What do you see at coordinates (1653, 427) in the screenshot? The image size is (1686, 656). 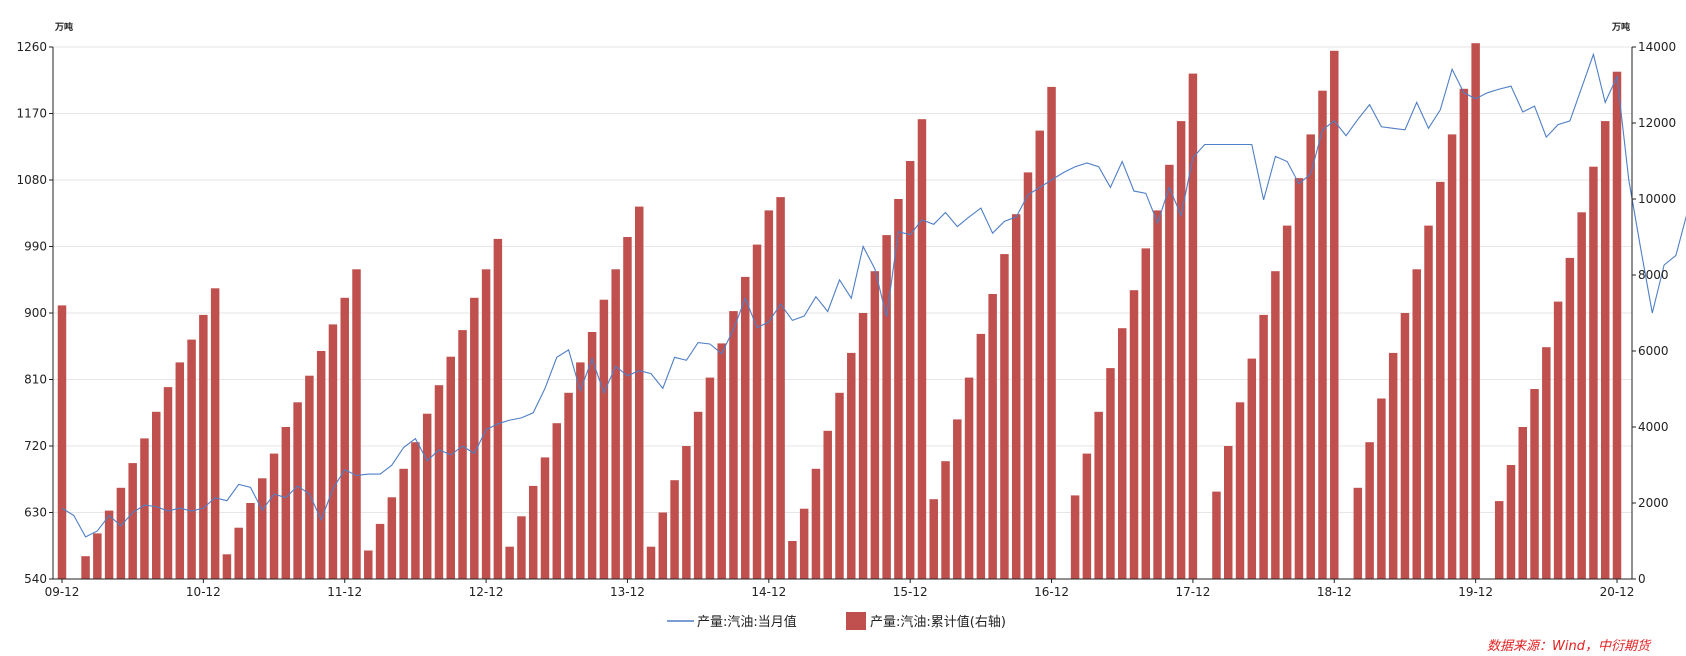 I see `right-tick-label: 4000` at bounding box center [1653, 427].